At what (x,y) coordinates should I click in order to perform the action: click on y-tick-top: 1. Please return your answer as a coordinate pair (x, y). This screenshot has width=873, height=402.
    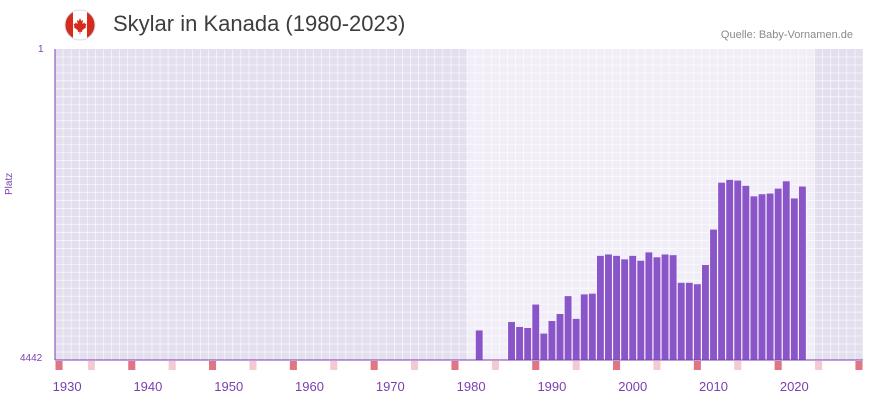
    Looking at the image, I should click on (41, 49).